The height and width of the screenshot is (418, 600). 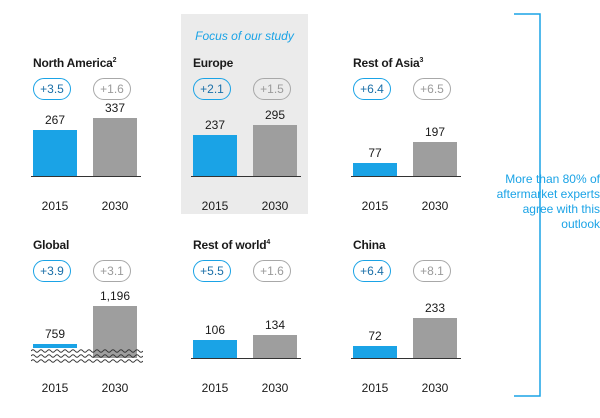 I want to click on outlook-bracket, so click(x=527, y=205).